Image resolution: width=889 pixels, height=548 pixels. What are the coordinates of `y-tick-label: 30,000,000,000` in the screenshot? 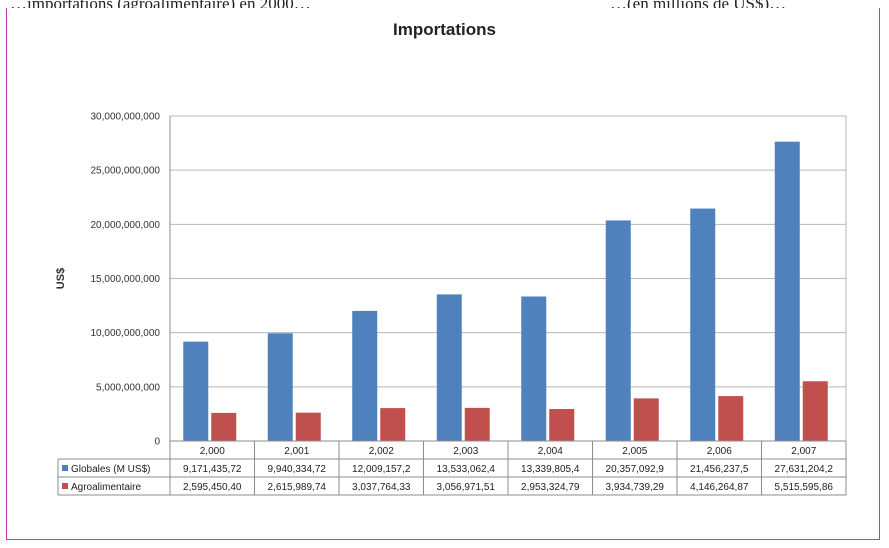 It's located at (125, 117).